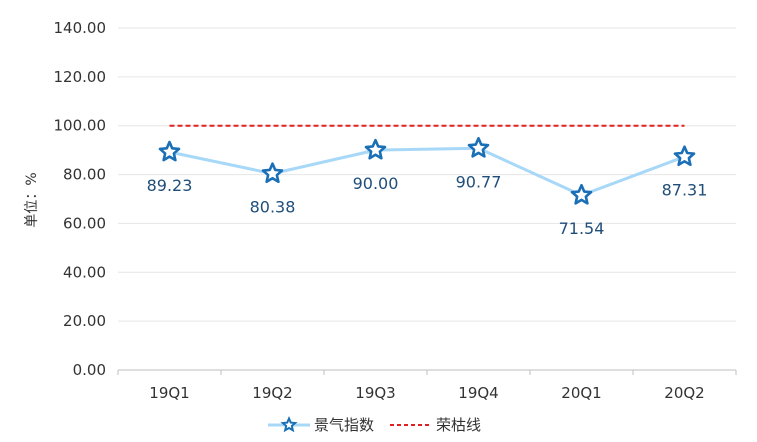 This screenshot has width=757, height=442. What do you see at coordinates (478, 393) in the screenshot?
I see `x-tick-label: 19Q4` at bounding box center [478, 393].